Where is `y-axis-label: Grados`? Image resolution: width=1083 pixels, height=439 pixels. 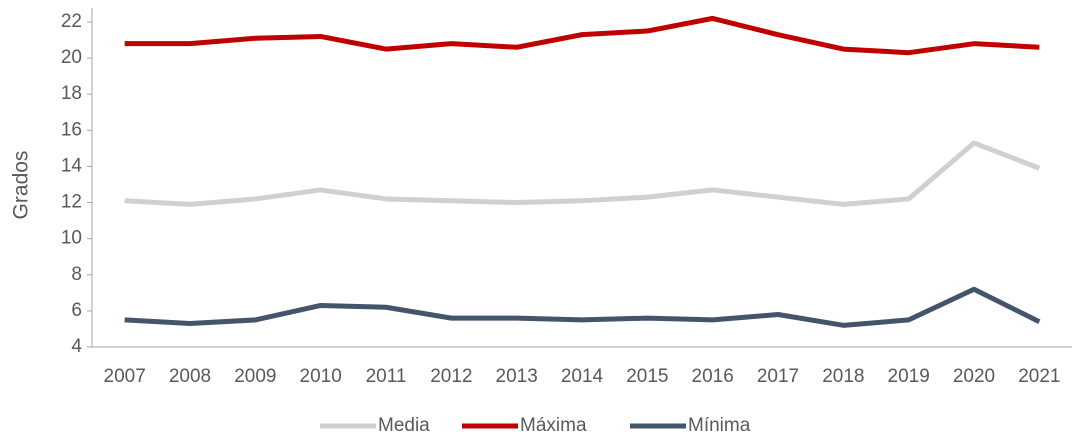
y-axis-label: Grados is located at coordinates (21, 185).